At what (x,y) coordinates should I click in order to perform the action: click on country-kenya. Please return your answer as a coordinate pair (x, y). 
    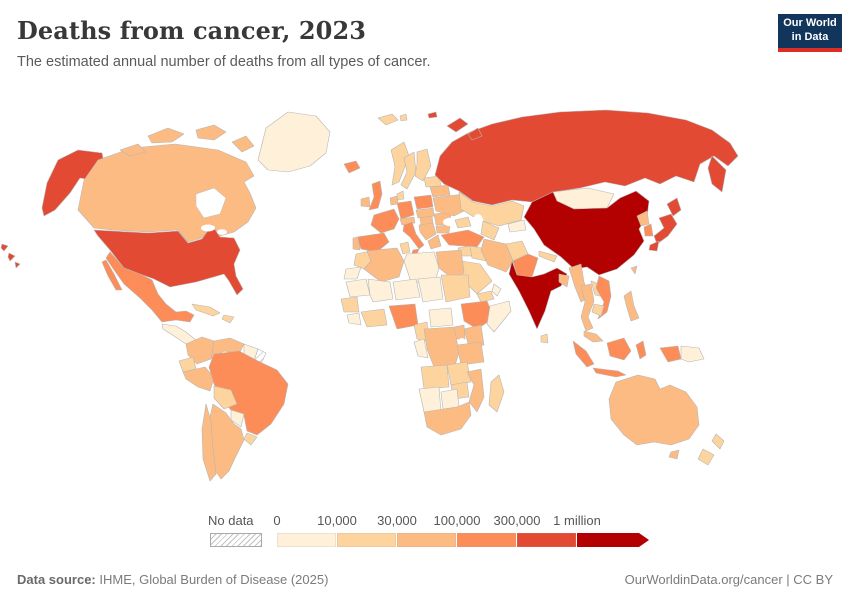
    Looking at the image, I should click on (474, 336).